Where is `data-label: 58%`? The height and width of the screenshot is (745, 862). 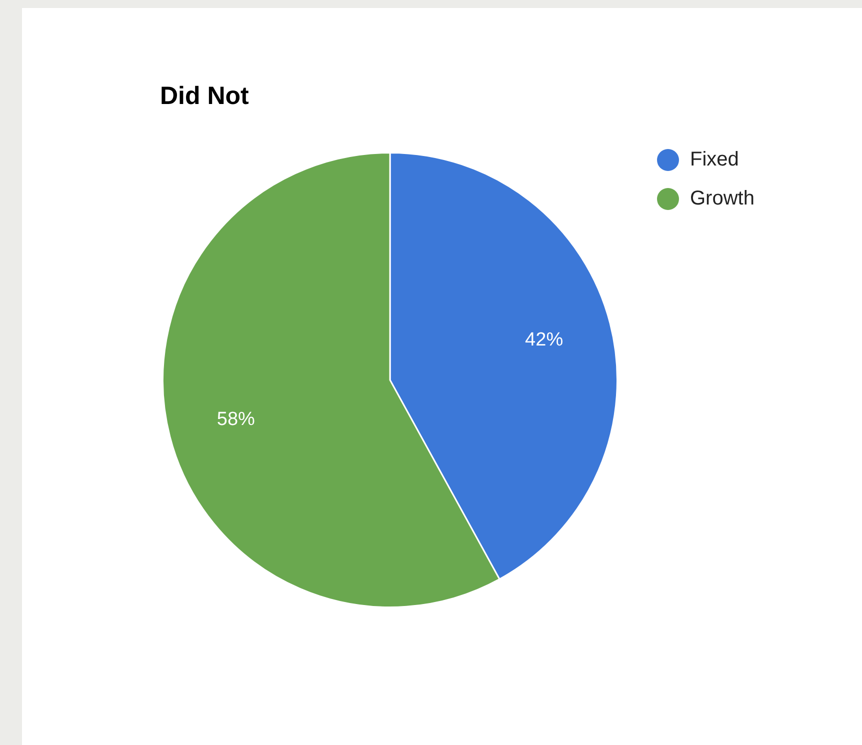
data-label: 58% is located at coordinates (236, 419).